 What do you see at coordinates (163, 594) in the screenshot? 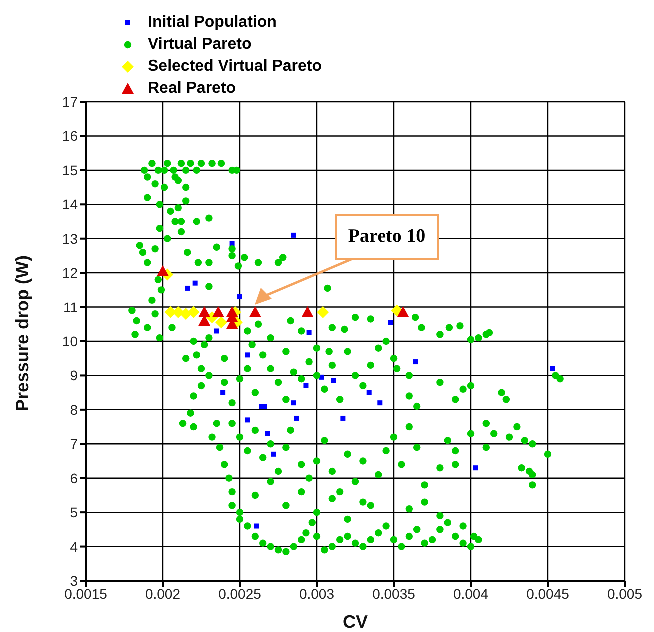
I see `x-tick-label: 0.002` at bounding box center [163, 594].